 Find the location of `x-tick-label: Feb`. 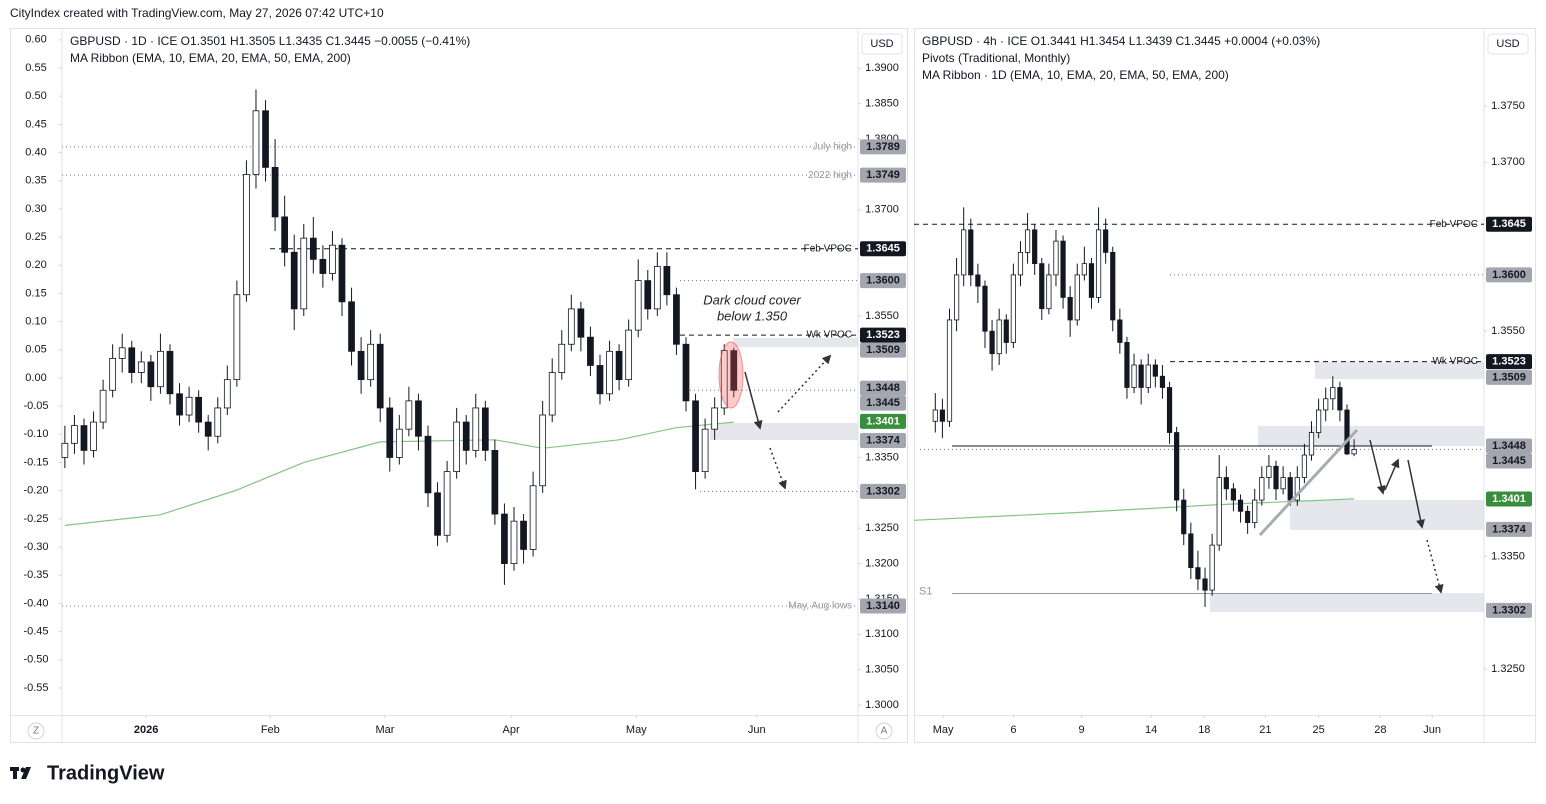

x-tick-label: Feb is located at coordinates (270, 730).